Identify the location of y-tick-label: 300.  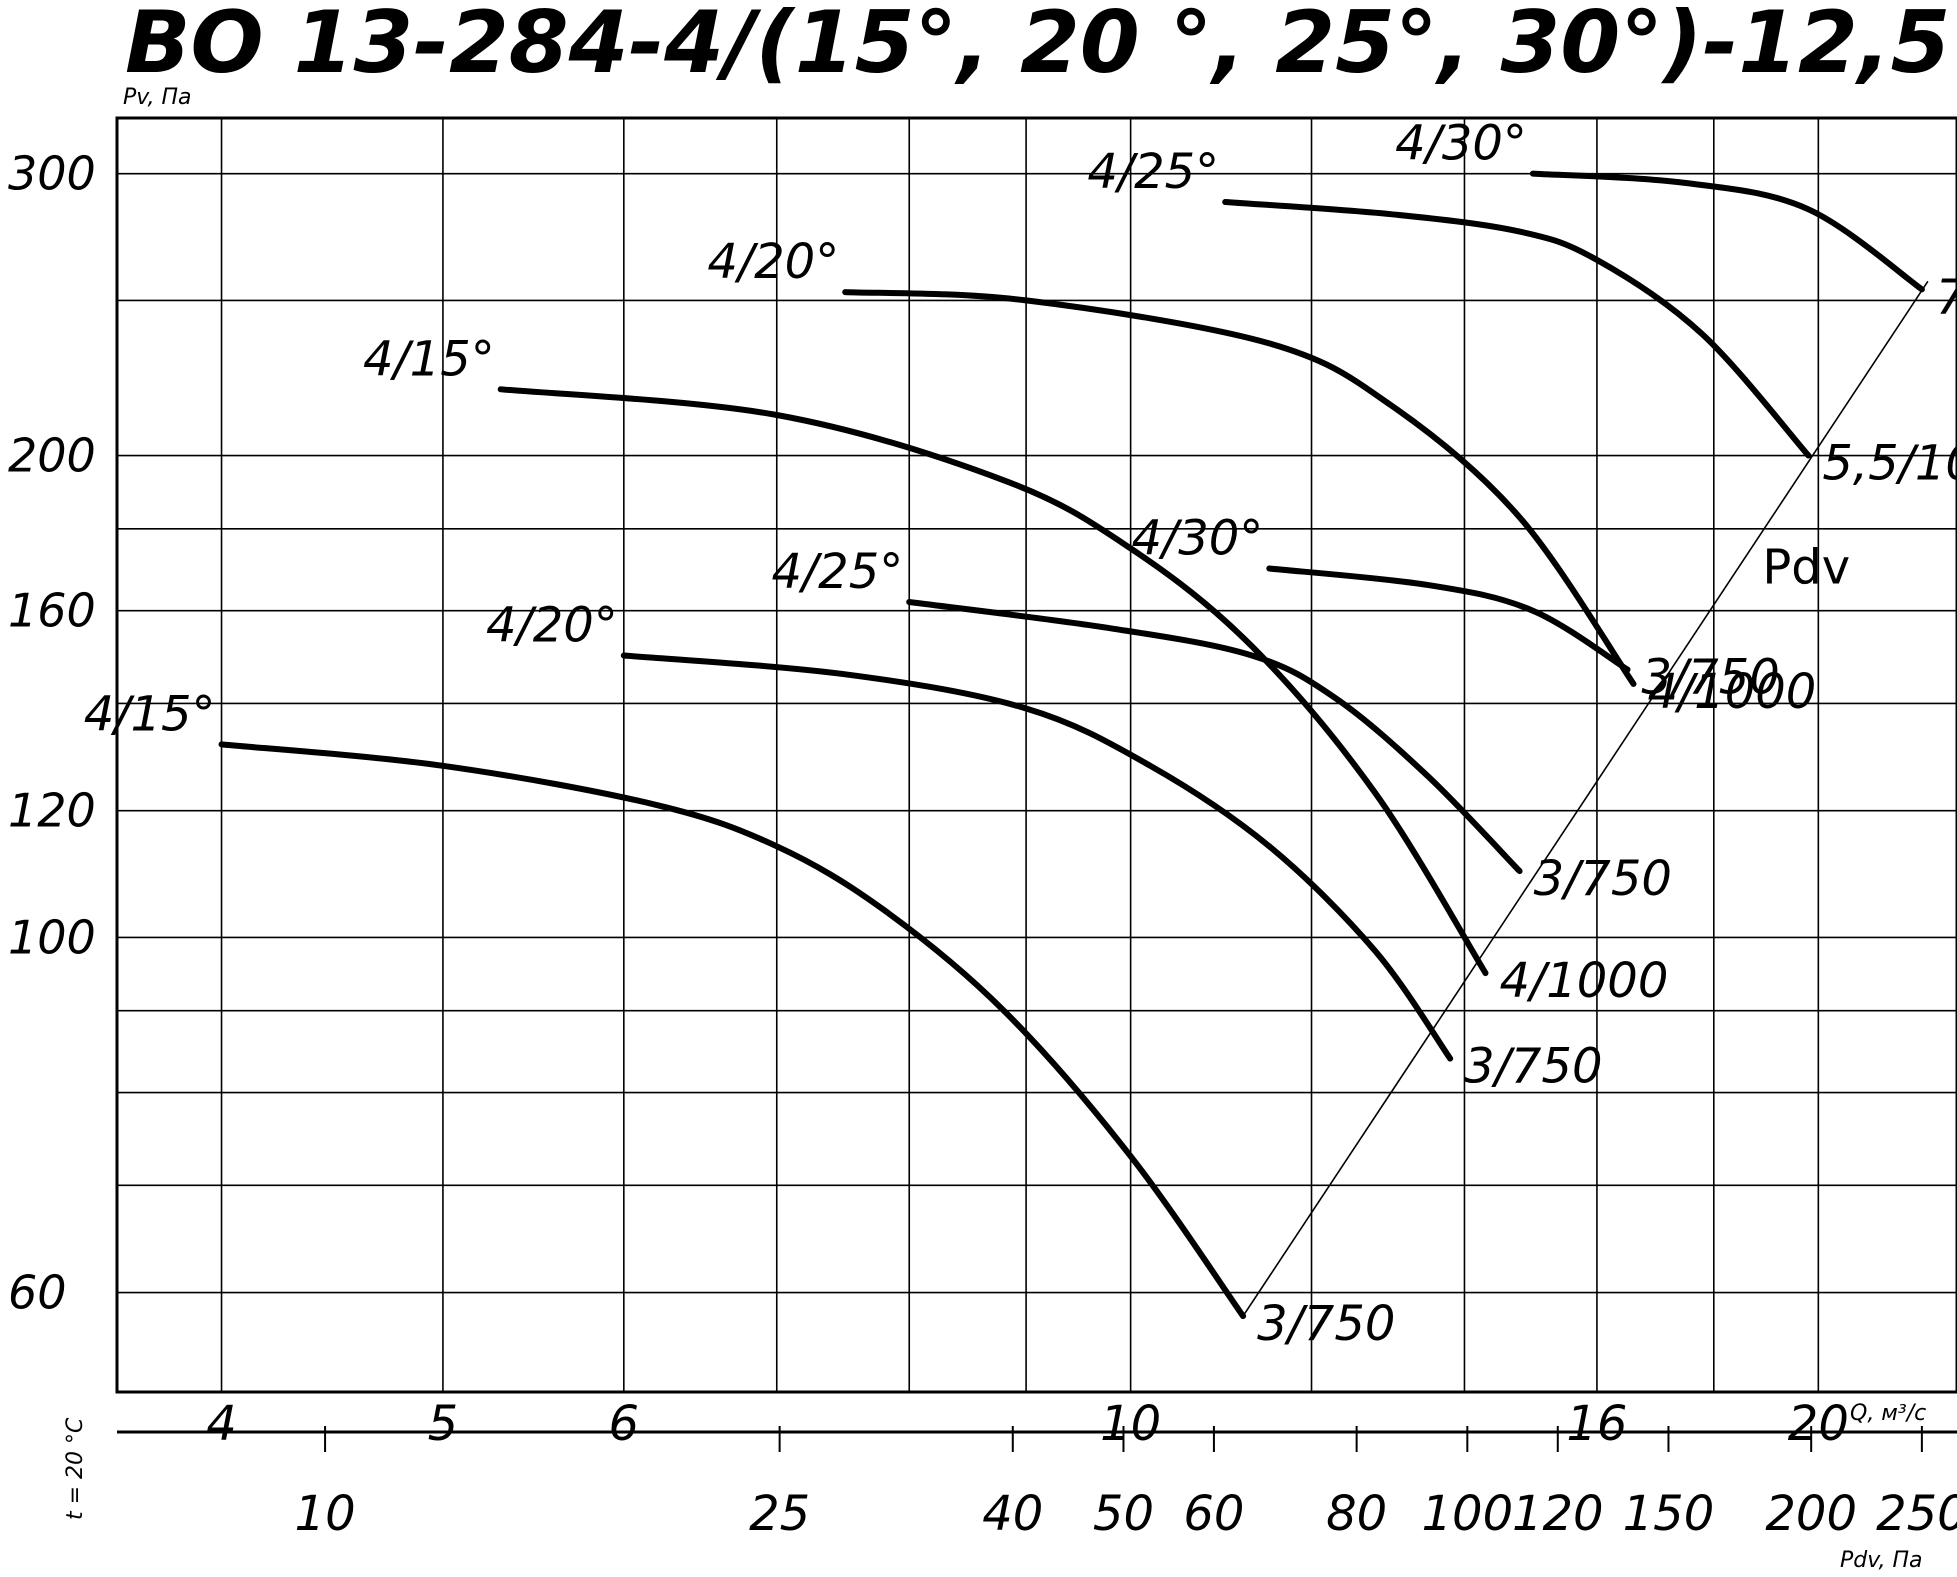
(52, 174).